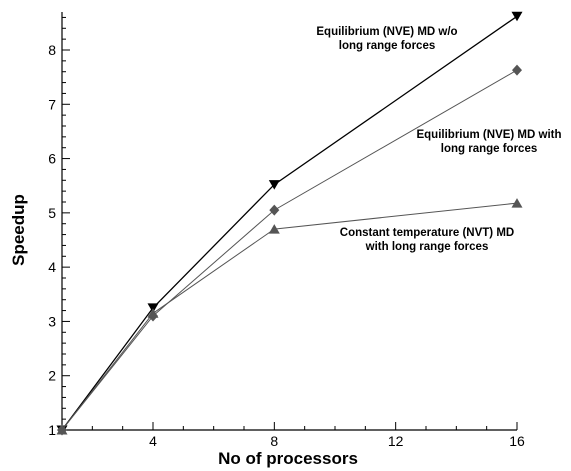  What do you see at coordinates (52, 376) in the screenshot?
I see `y-tick-label: 2` at bounding box center [52, 376].